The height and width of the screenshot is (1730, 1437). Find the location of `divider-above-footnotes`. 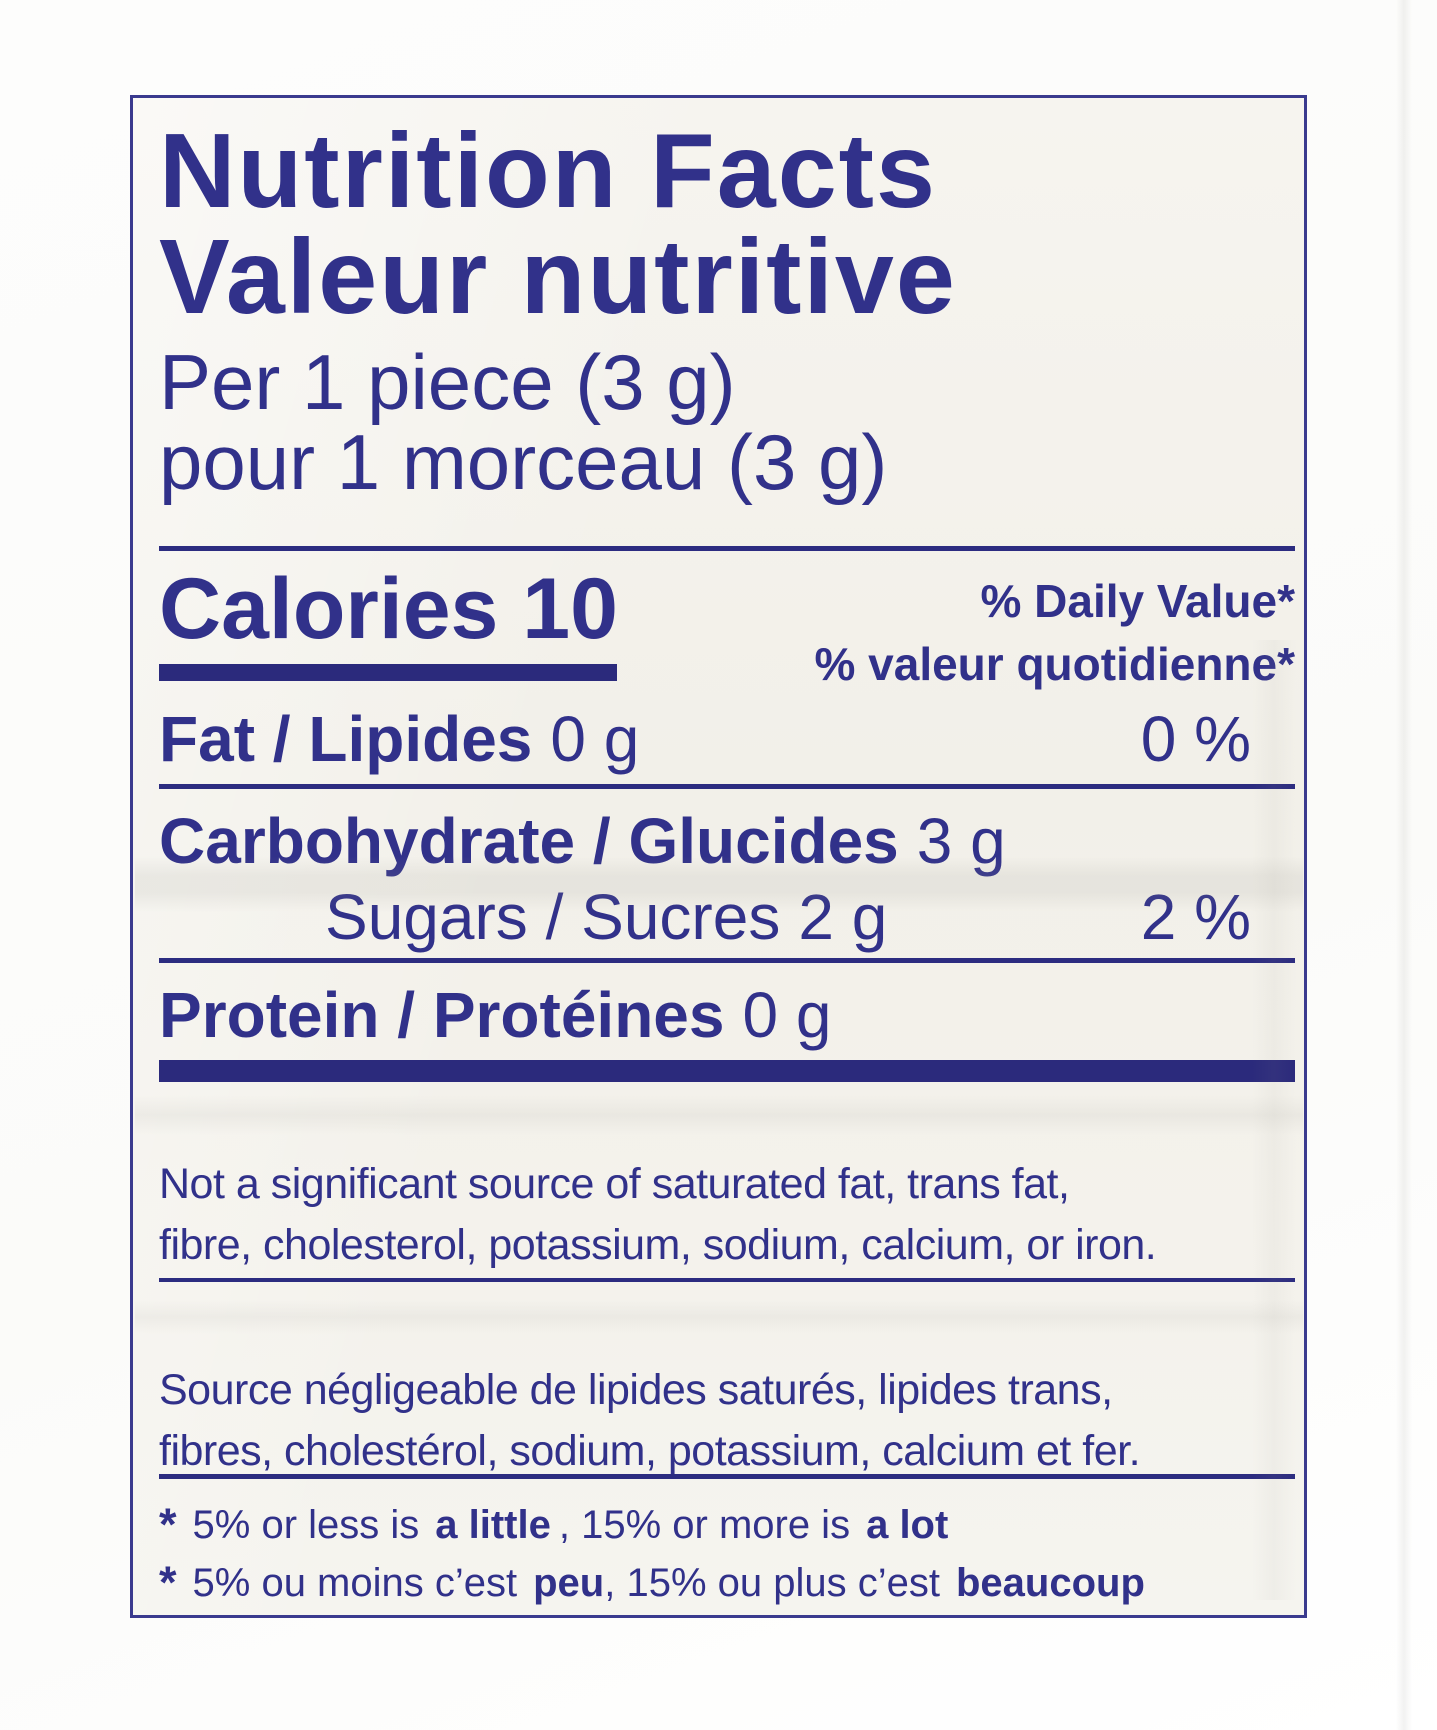

divider-above-footnotes is located at coordinates (727, 1476).